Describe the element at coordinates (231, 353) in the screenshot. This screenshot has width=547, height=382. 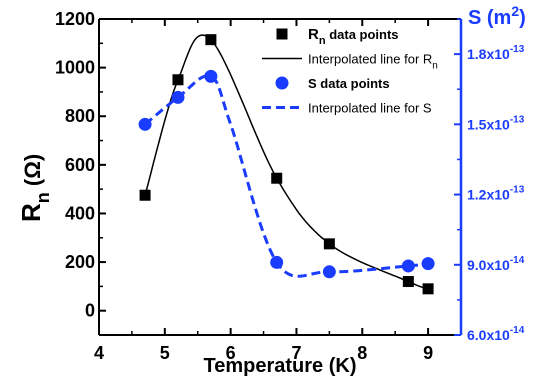
I see `x-tick-label-2: 6` at that location.